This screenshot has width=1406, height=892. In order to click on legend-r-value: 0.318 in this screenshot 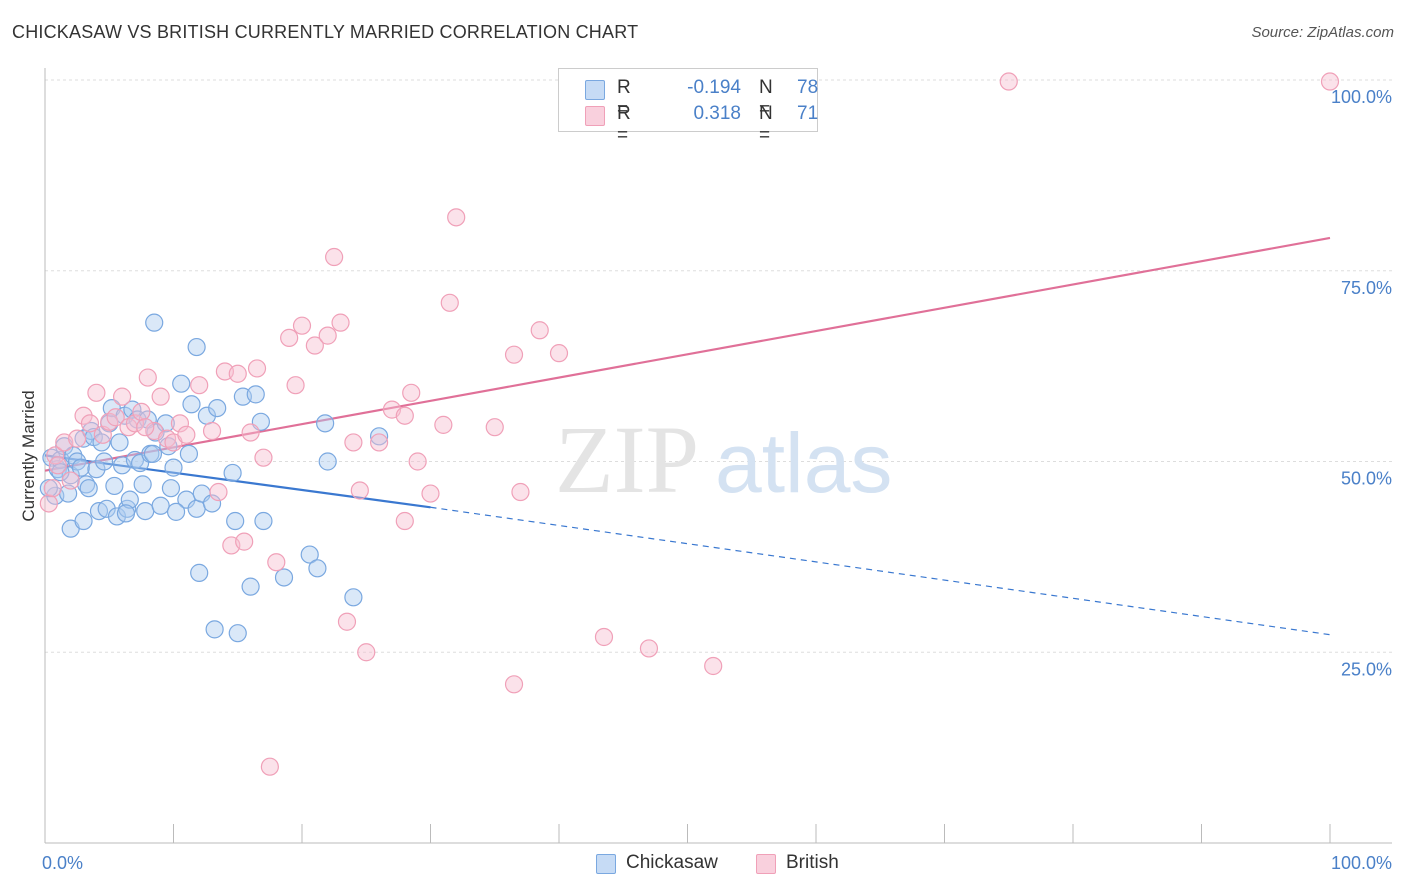, I will do `click(717, 113)`.